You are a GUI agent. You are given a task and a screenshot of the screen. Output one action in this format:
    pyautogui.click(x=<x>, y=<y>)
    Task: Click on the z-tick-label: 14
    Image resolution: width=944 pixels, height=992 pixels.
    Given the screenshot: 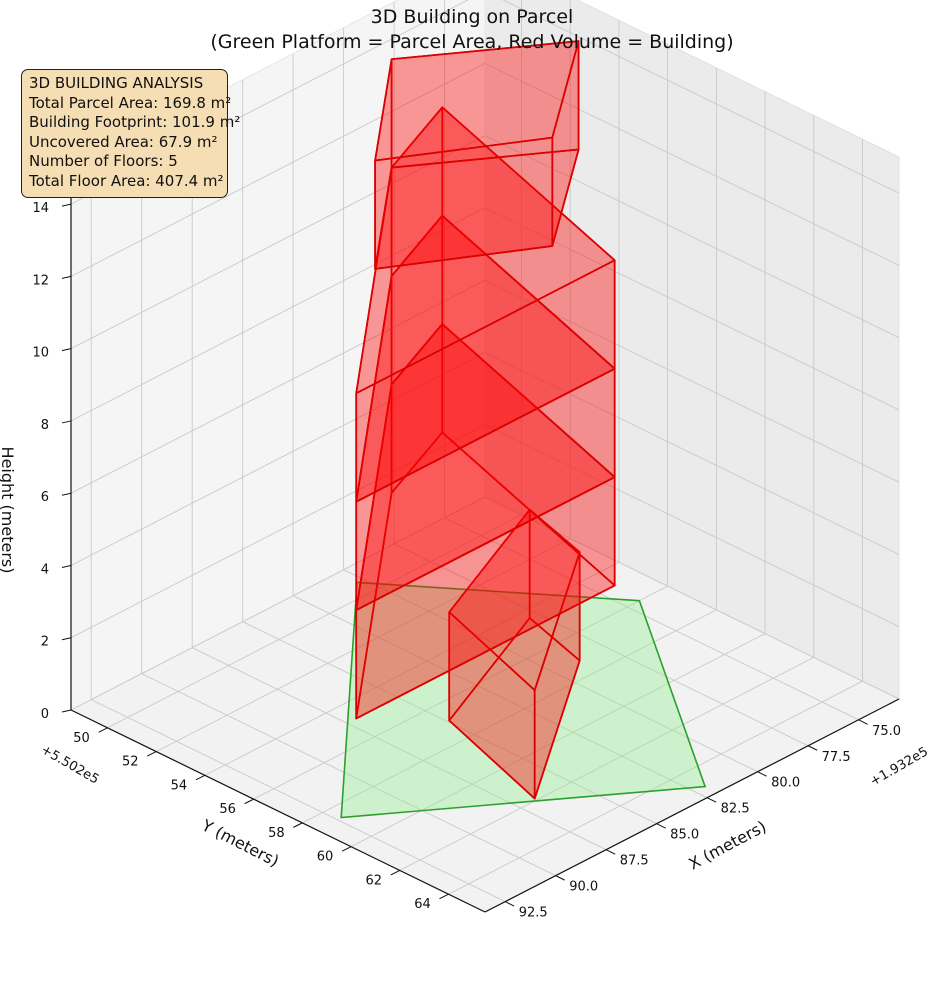 What is the action you would take?
    pyautogui.click(x=40, y=208)
    